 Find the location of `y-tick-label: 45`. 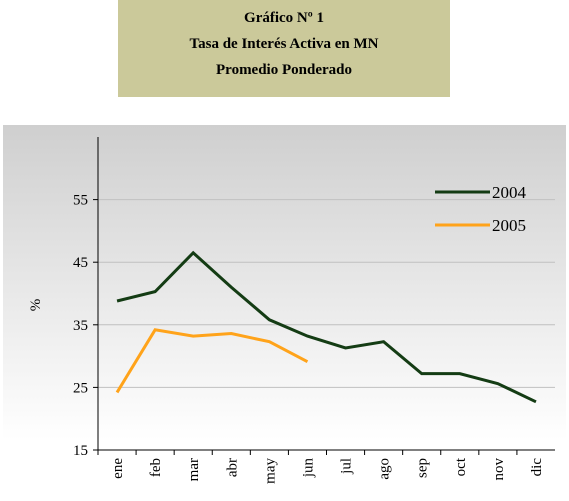

y-tick-label: 45 is located at coordinates (80, 263).